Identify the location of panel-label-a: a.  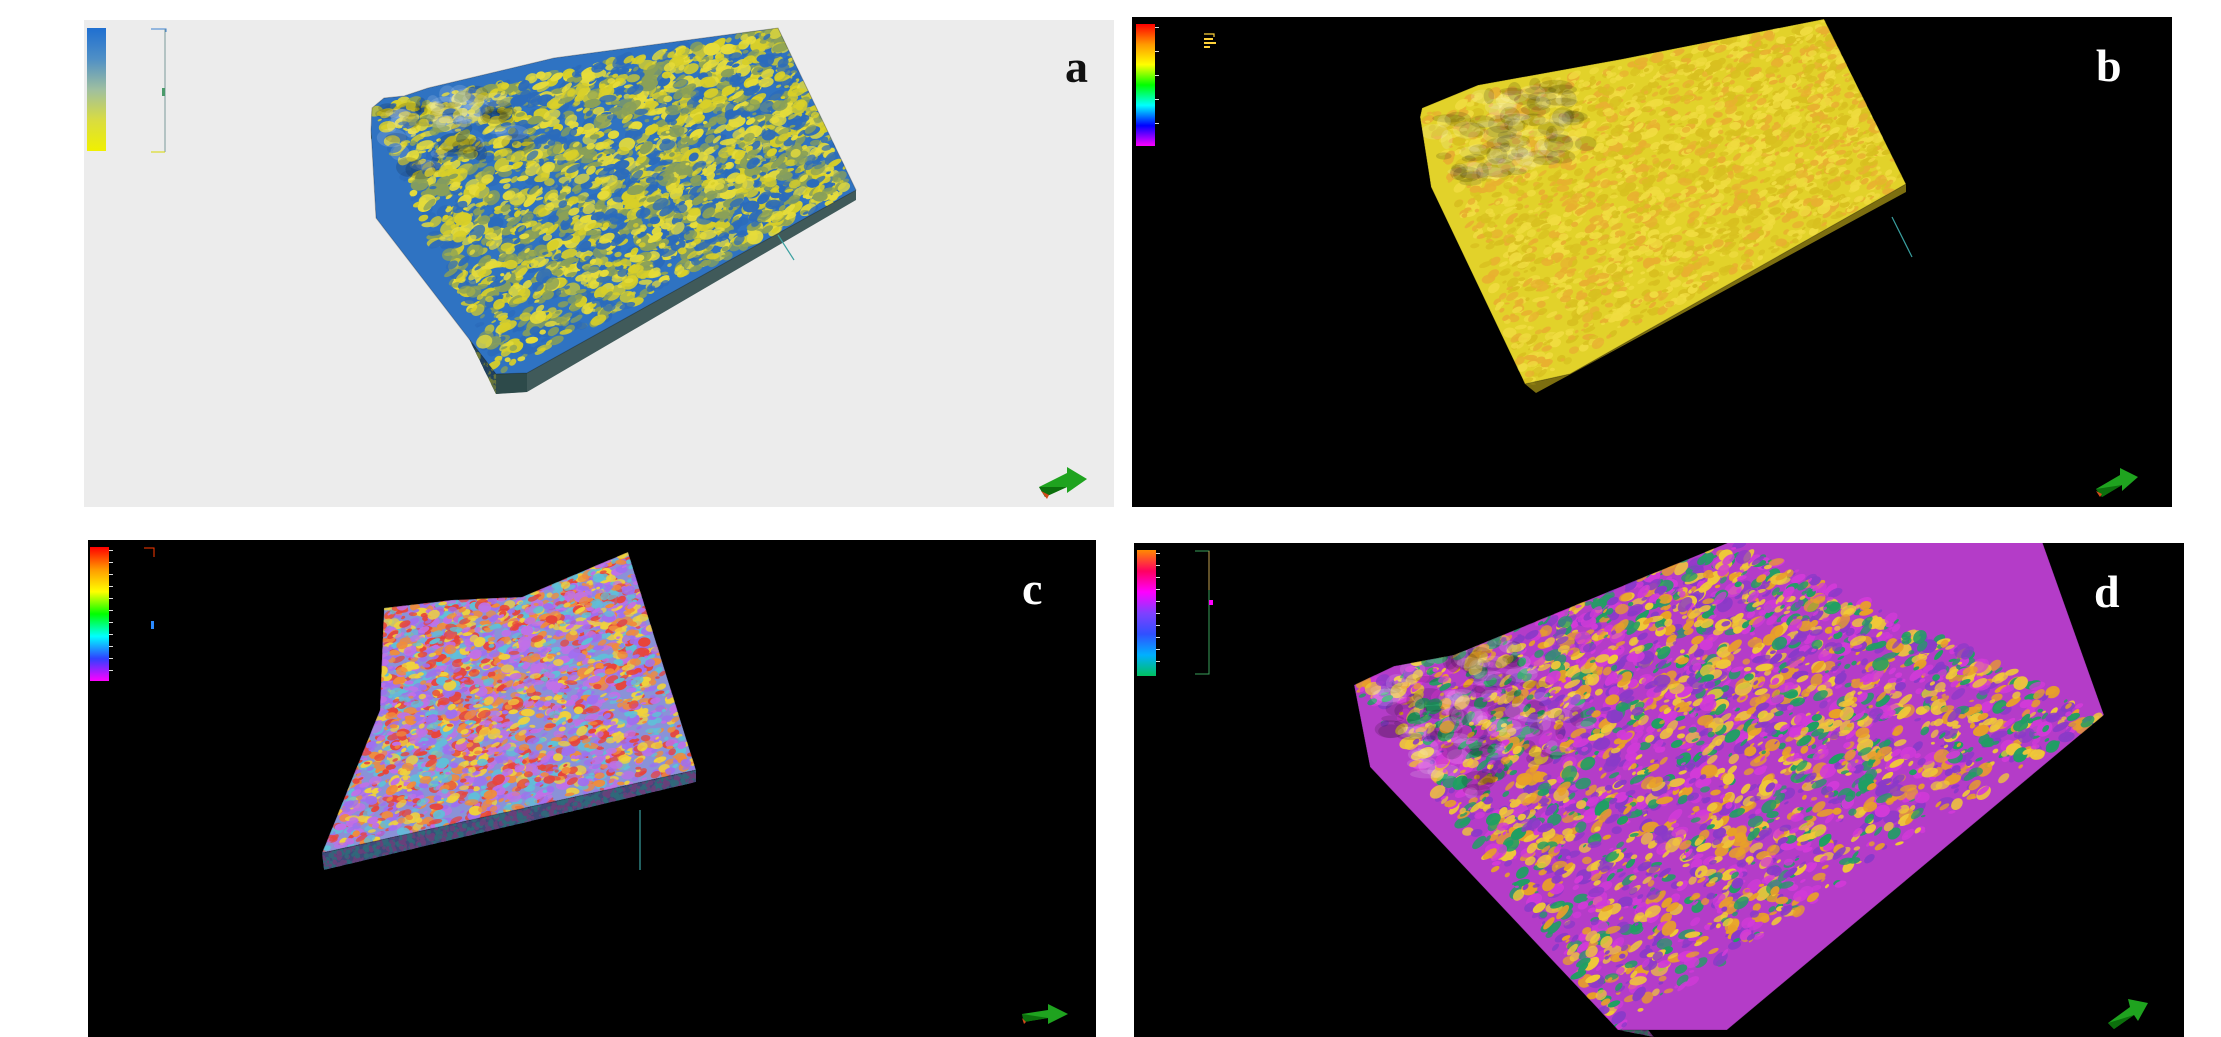
(1076, 66).